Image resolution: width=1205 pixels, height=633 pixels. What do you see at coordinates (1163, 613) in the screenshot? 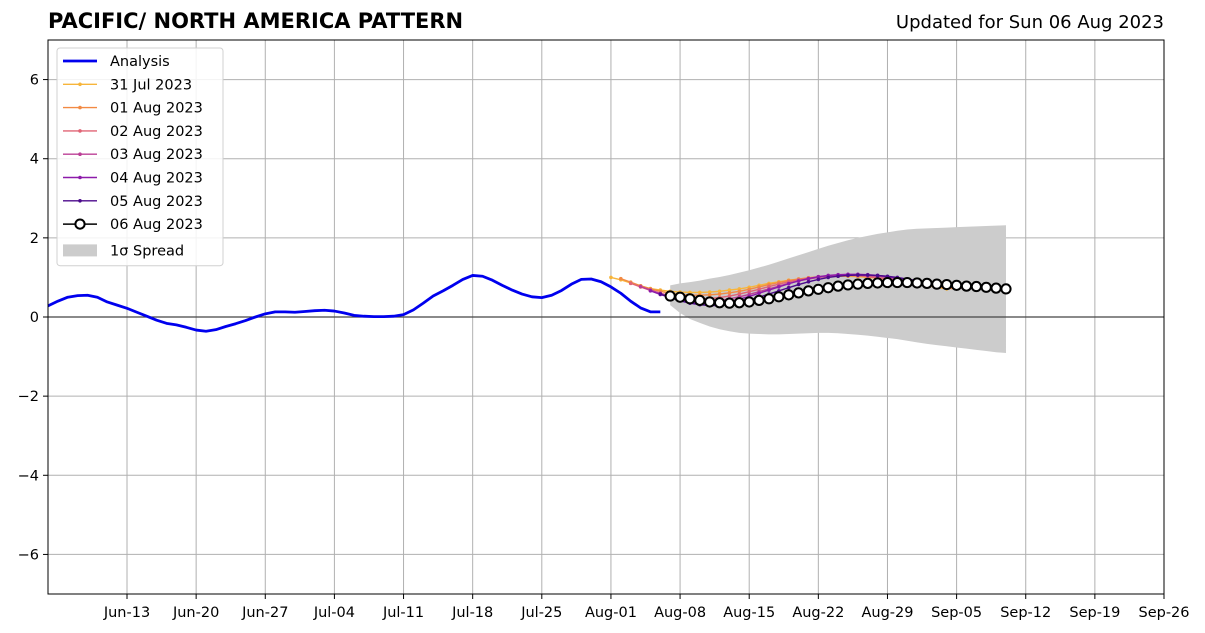
I see `x-tick-label: Sep-26` at bounding box center [1163, 613].